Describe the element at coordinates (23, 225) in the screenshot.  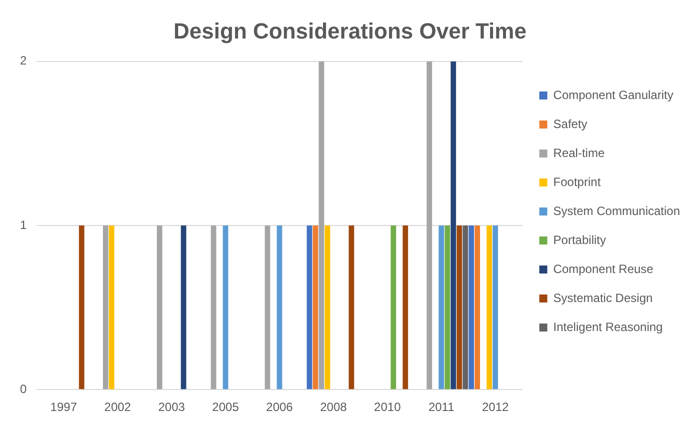
I see `y-tick-label: 1` at that location.